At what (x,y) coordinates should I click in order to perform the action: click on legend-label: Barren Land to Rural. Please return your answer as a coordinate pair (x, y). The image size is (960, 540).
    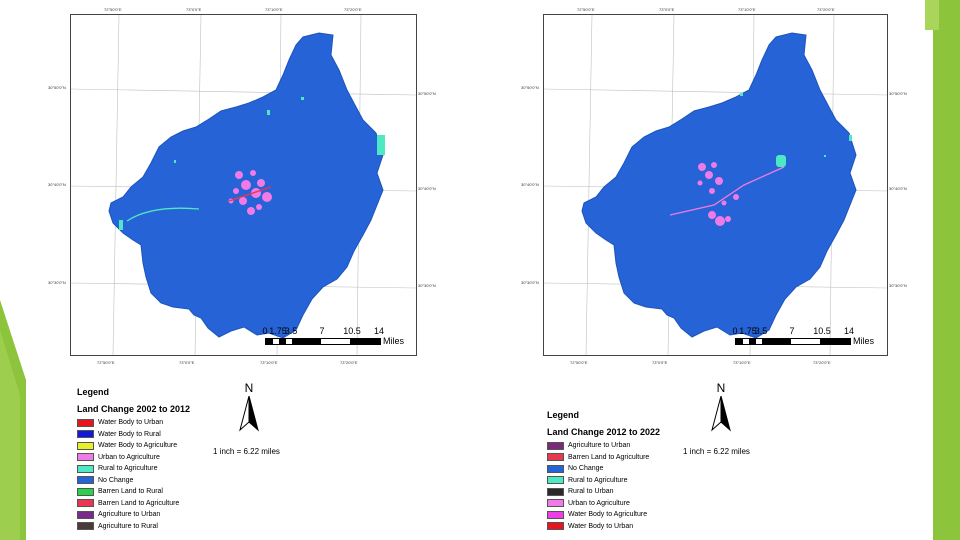
    Looking at the image, I should click on (130, 492).